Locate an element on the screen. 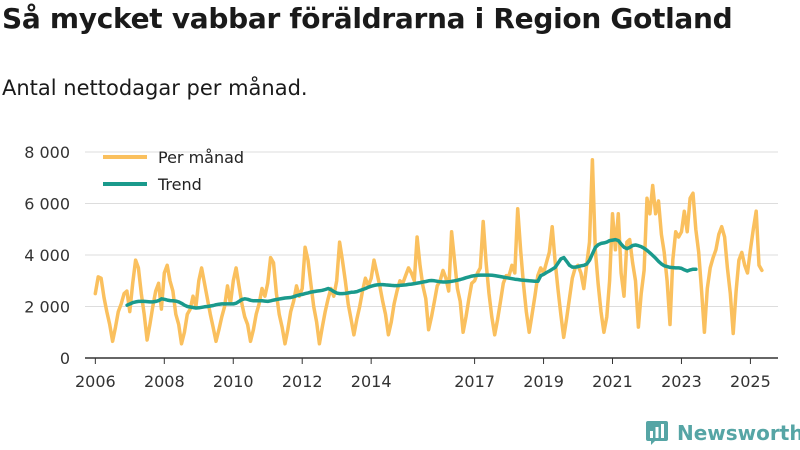 Image resolution: width=800 pixels, height=450 pixels. x-tick-label: 2014 is located at coordinates (371, 381).